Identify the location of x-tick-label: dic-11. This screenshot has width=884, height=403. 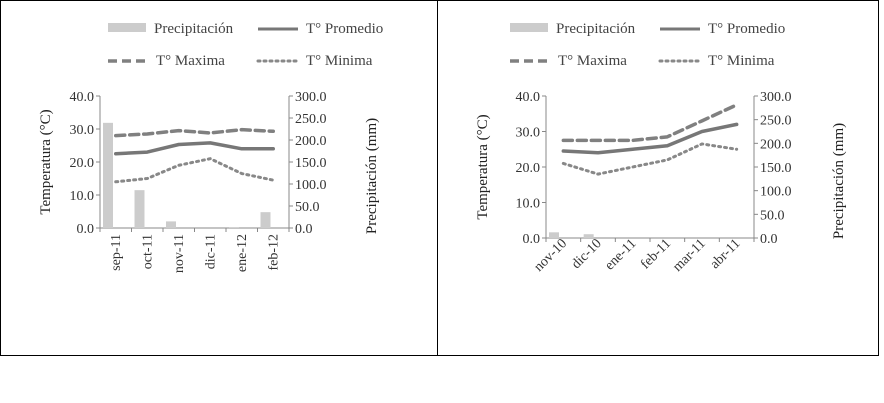
(210, 251).